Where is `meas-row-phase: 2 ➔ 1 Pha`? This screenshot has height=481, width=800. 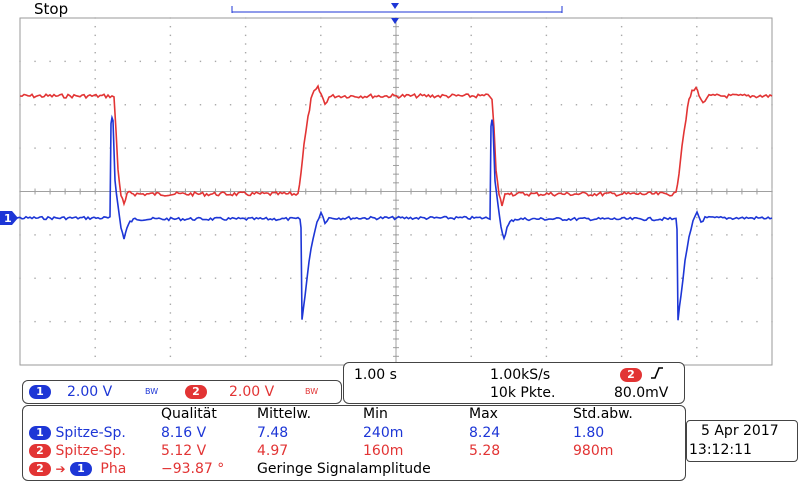 meas-row-phase: 2 ➔ 1 Pha is located at coordinates (77, 469).